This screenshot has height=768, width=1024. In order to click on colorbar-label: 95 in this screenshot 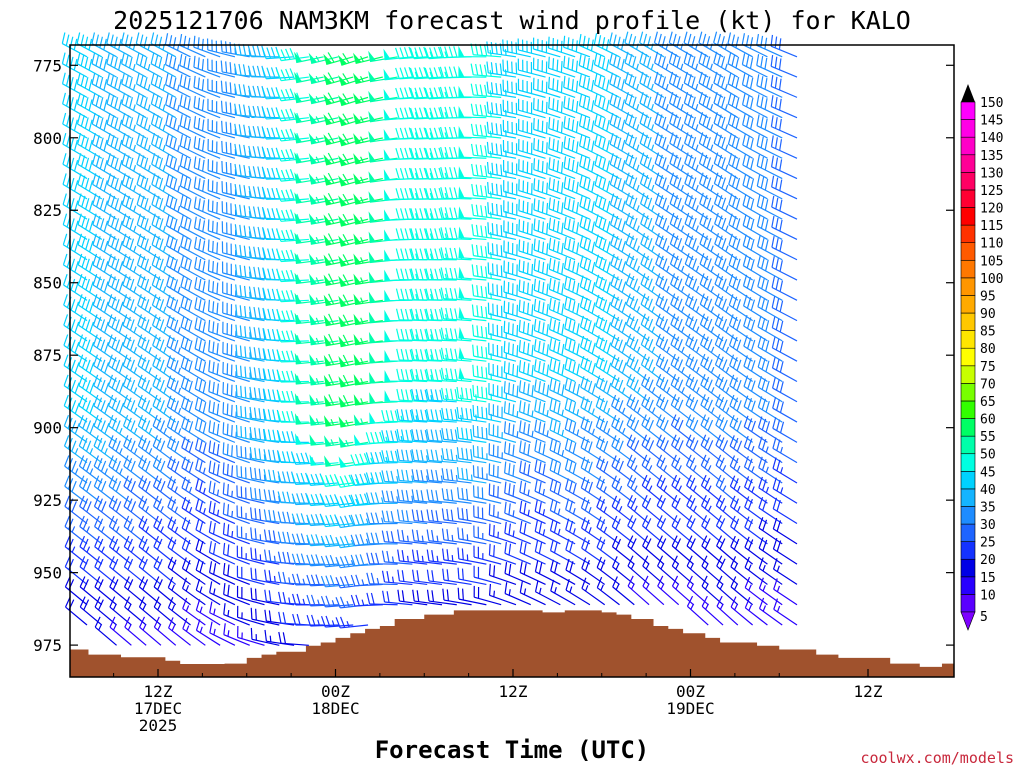, I will do `click(988, 296)`.